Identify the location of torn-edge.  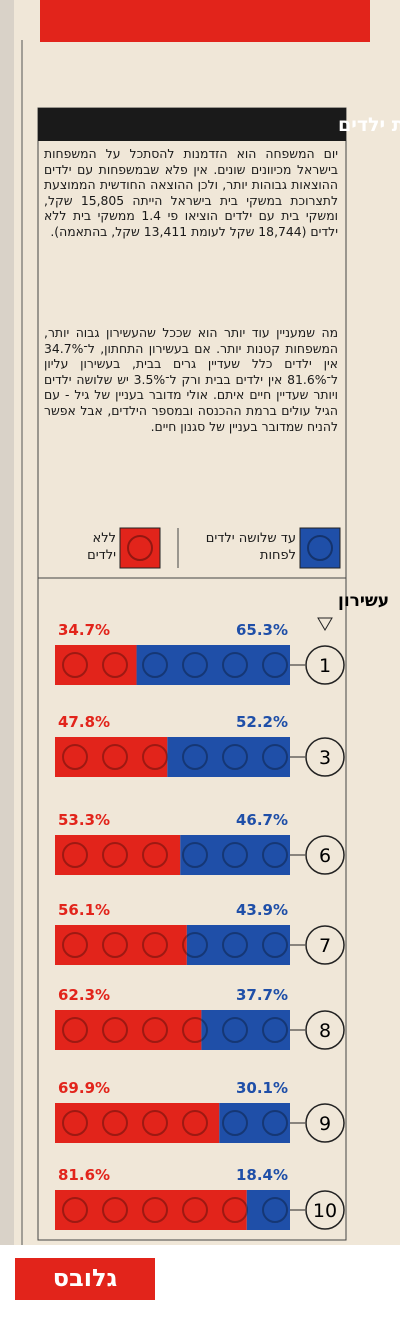
(7, 622).